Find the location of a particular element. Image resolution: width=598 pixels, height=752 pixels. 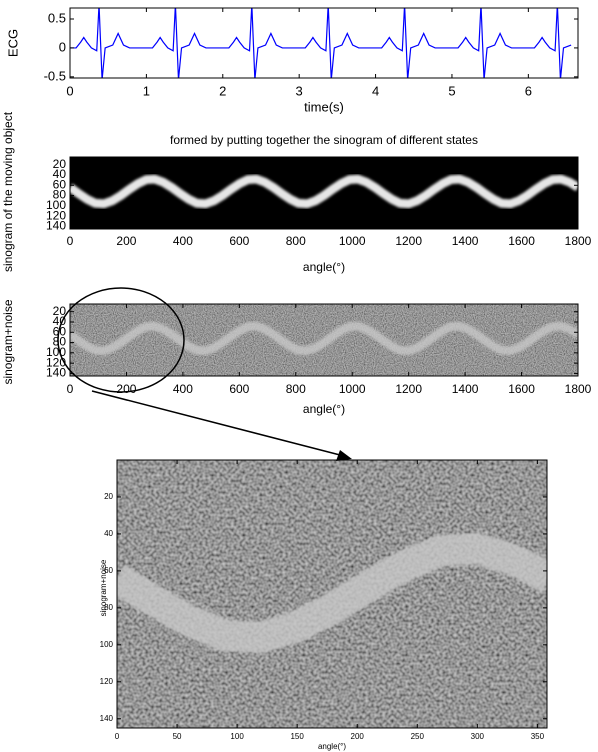

x-tick-label: 6 is located at coordinates (528, 90).